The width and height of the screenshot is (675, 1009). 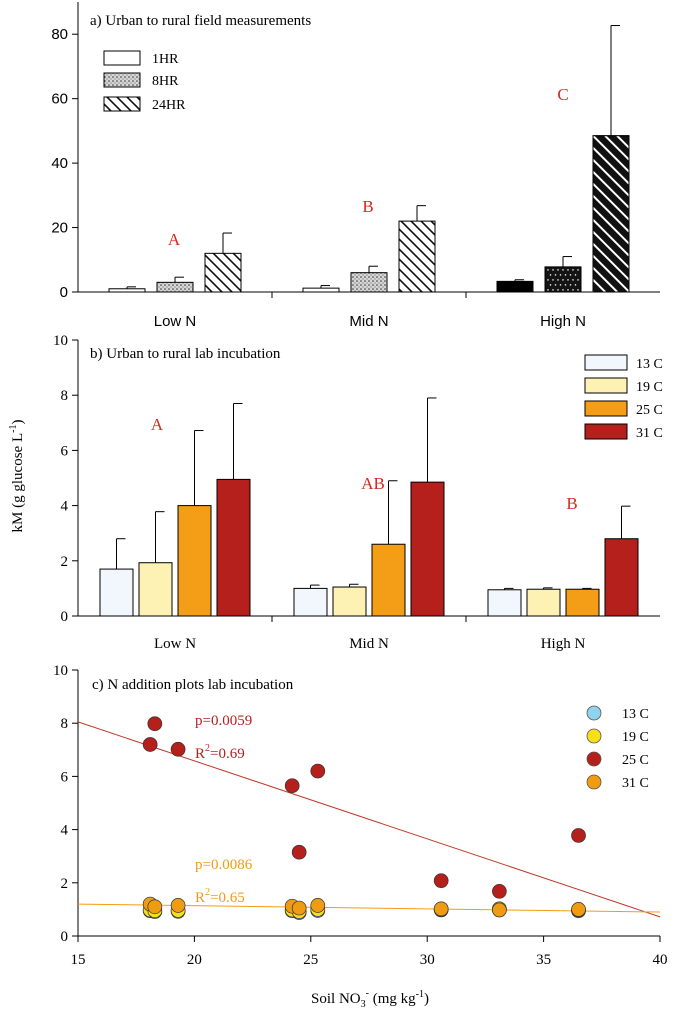 I want to click on panel-b-low-n-13-c-bar, so click(x=116, y=592).